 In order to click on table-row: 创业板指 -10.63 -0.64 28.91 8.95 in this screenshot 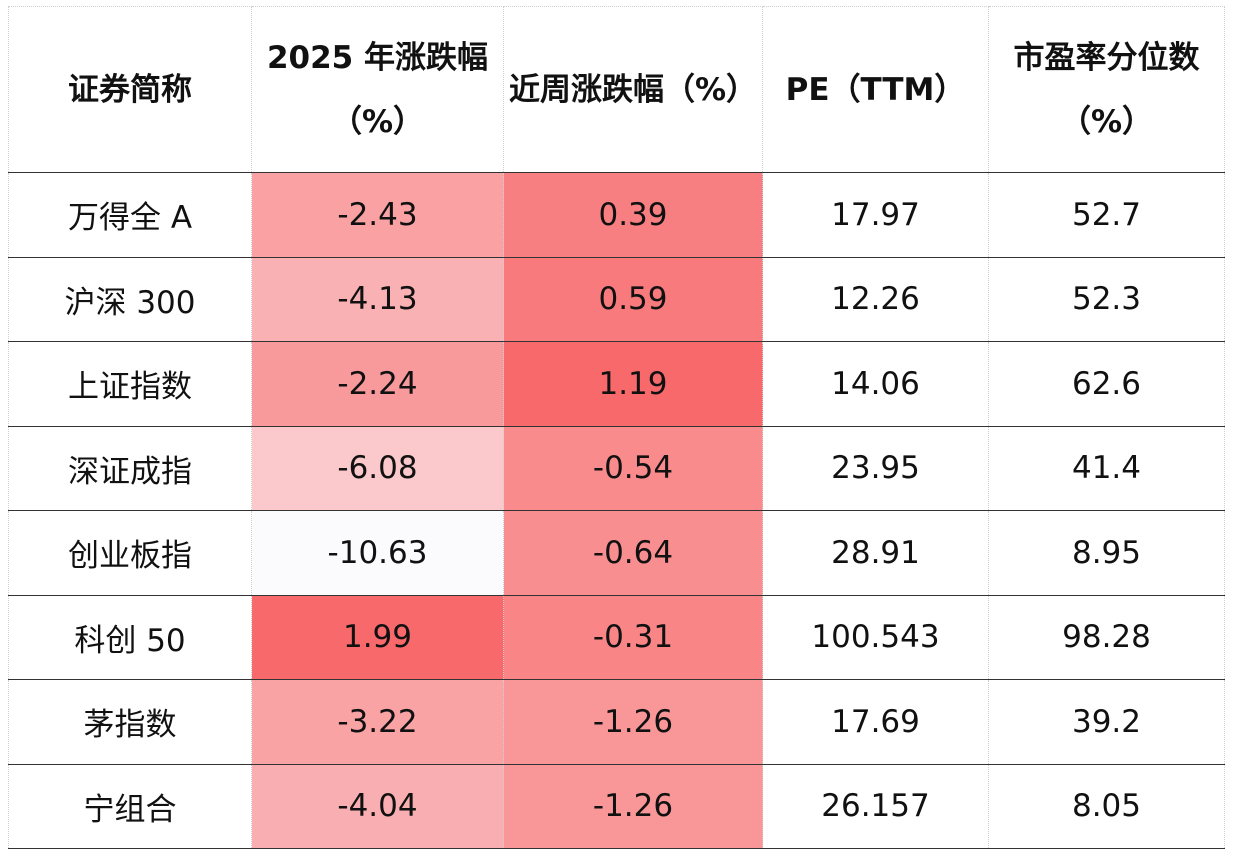, I will do `click(616, 553)`.